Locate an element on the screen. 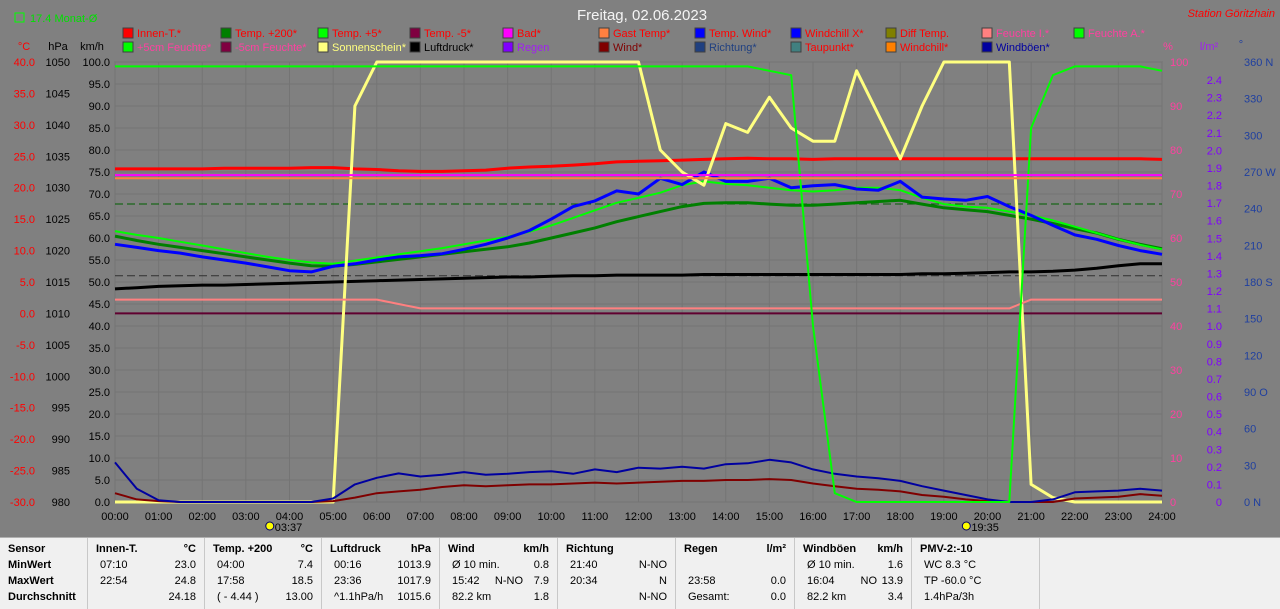 The width and height of the screenshot is (1280, 609). stats-cell-value: 7.4 is located at coordinates (305, 565).